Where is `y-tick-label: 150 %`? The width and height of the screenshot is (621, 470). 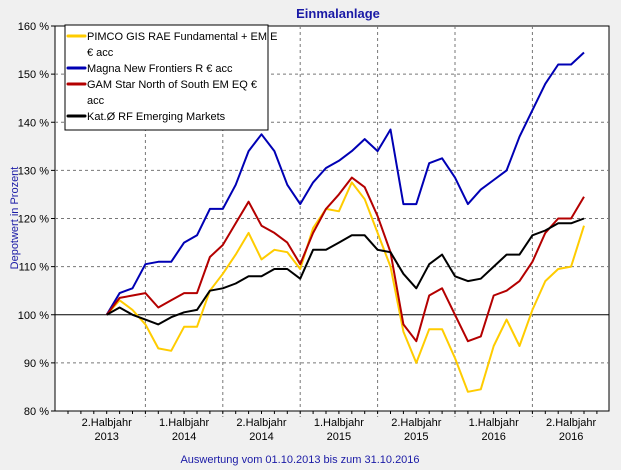
y-tick-label: 150 % is located at coordinates (33, 75).